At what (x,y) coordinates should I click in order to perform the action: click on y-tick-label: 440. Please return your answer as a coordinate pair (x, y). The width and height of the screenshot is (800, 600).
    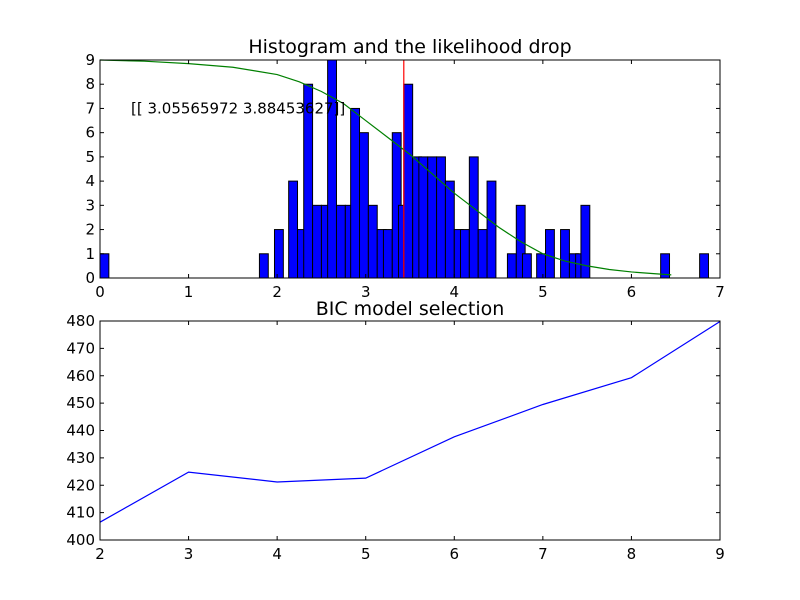
    Looking at the image, I should click on (80, 431).